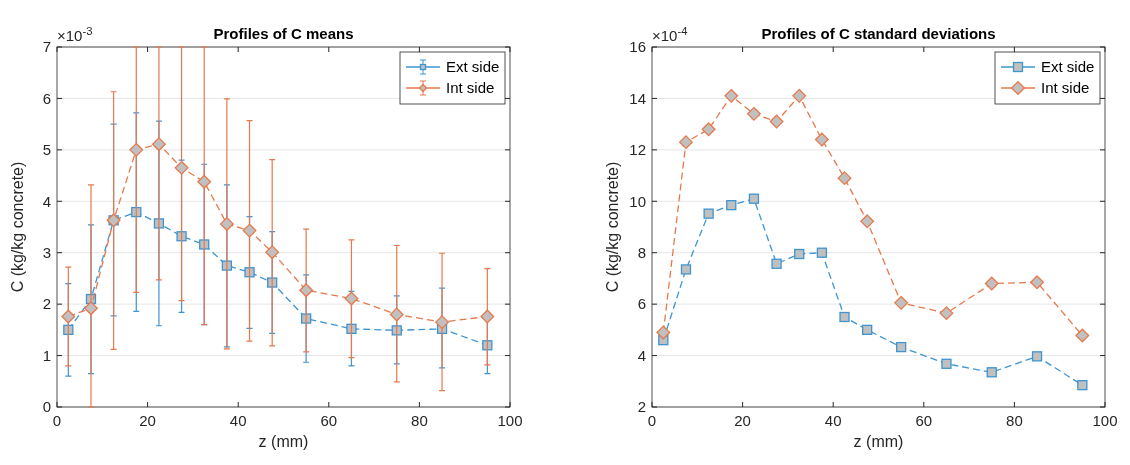 This screenshot has height=465, width=1130. I want to click on chart-title: Profiles of C means, so click(283, 33).